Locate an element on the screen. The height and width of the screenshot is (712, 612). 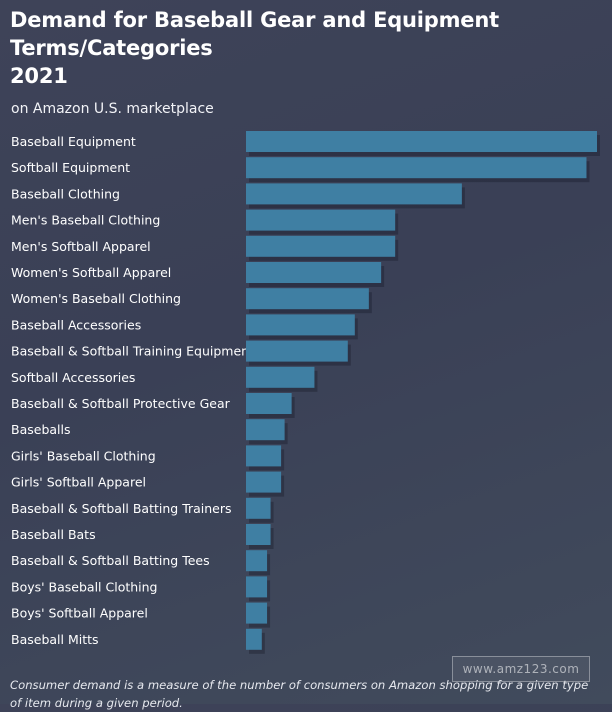
chart-title-line: Terms/Categories is located at coordinates (111, 48).